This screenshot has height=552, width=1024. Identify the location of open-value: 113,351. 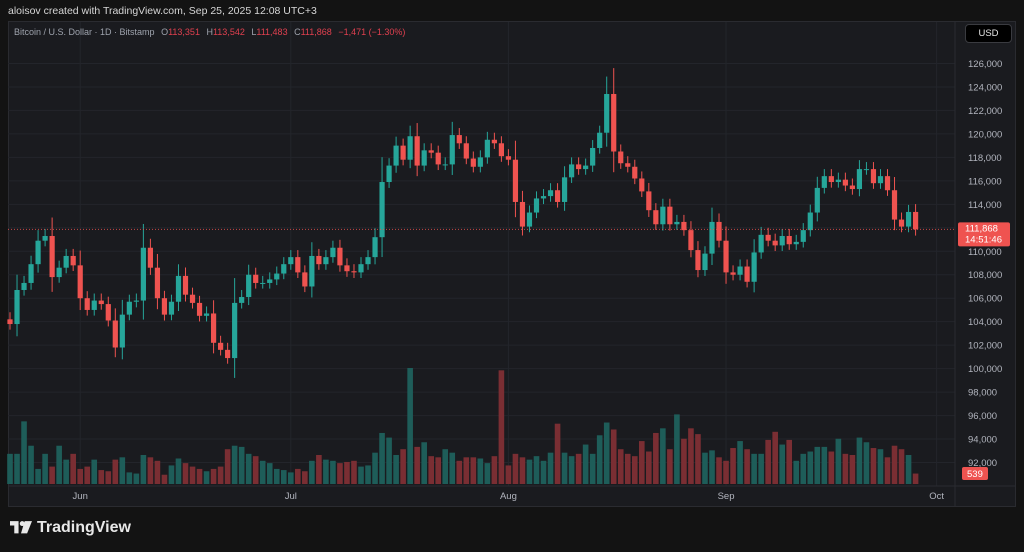
(184, 32).